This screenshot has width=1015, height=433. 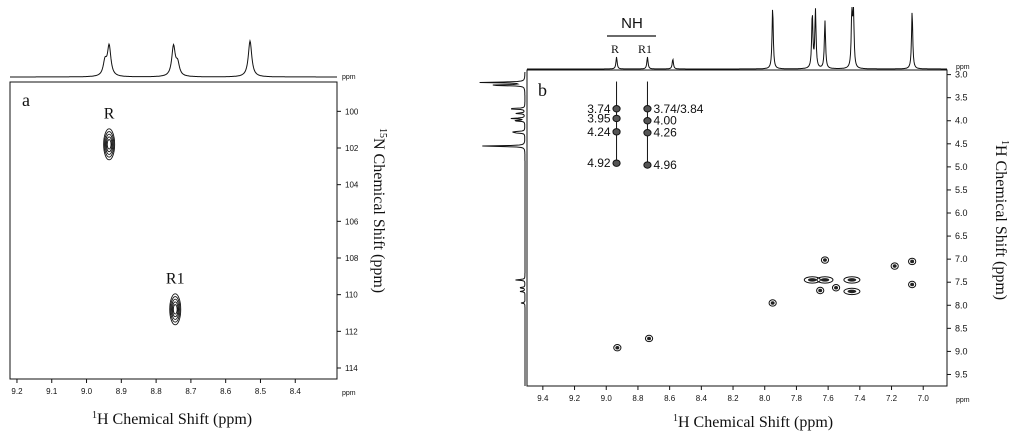 I want to click on panel-a-y-tick-label: 102, so click(x=352, y=148).